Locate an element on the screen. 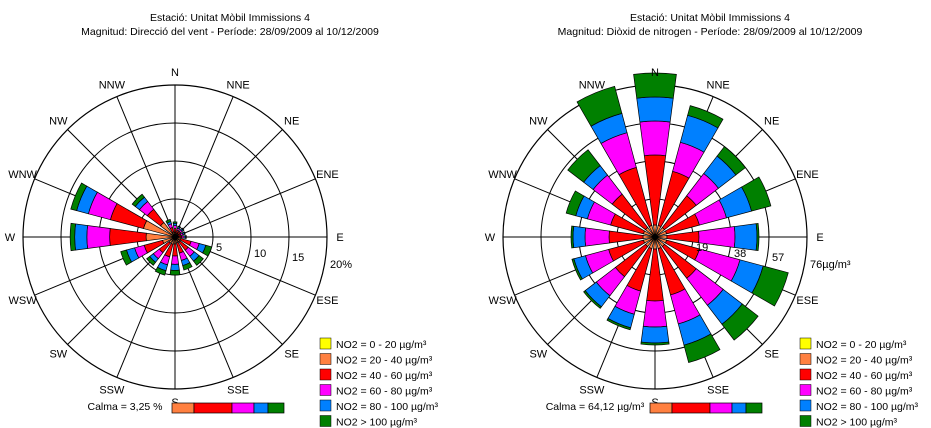  ring-label: 5 is located at coordinates (219, 248).